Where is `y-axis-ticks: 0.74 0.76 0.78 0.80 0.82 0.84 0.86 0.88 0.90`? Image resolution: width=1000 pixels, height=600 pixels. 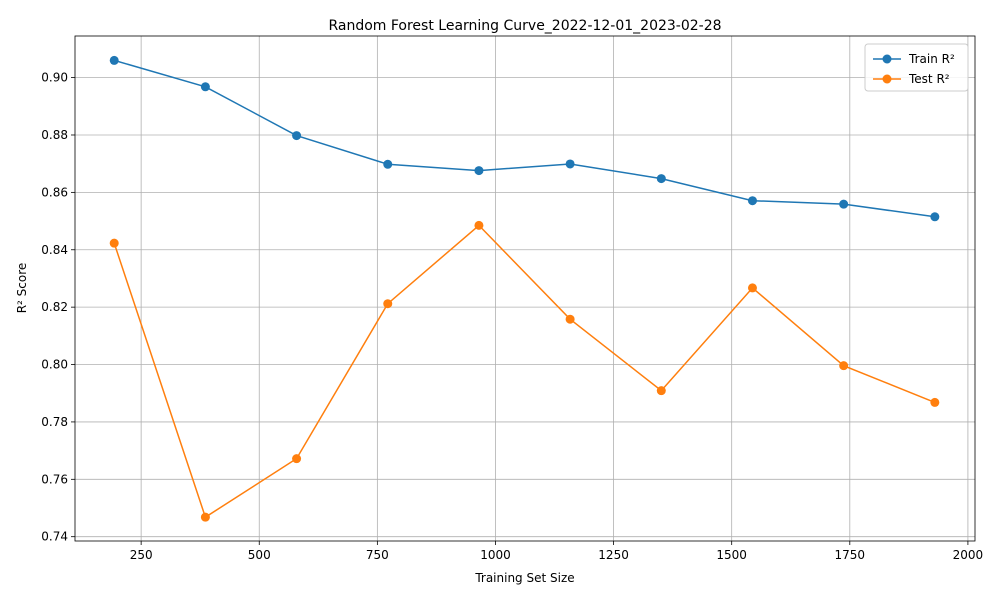 y-axis-ticks: 0.74 0.76 0.78 0.80 0.82 0.84 0.86 0.88 0.90 is located at coordinates (58, 307).